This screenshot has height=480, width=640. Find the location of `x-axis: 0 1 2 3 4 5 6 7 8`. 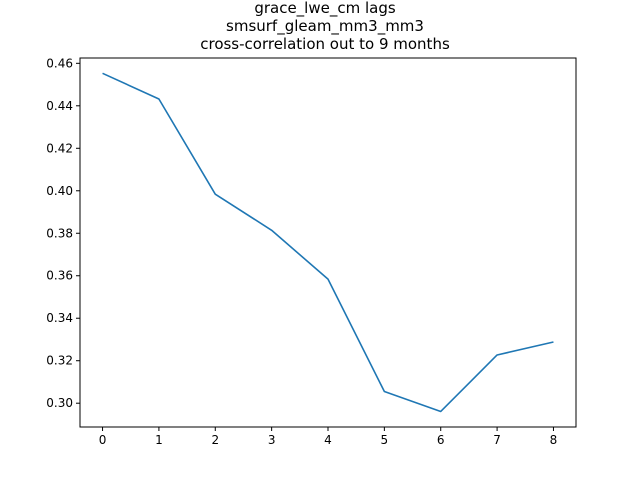

x-axis: 0 1 2 3 4 5 6 7 8 is located at coordinates (328, 437).